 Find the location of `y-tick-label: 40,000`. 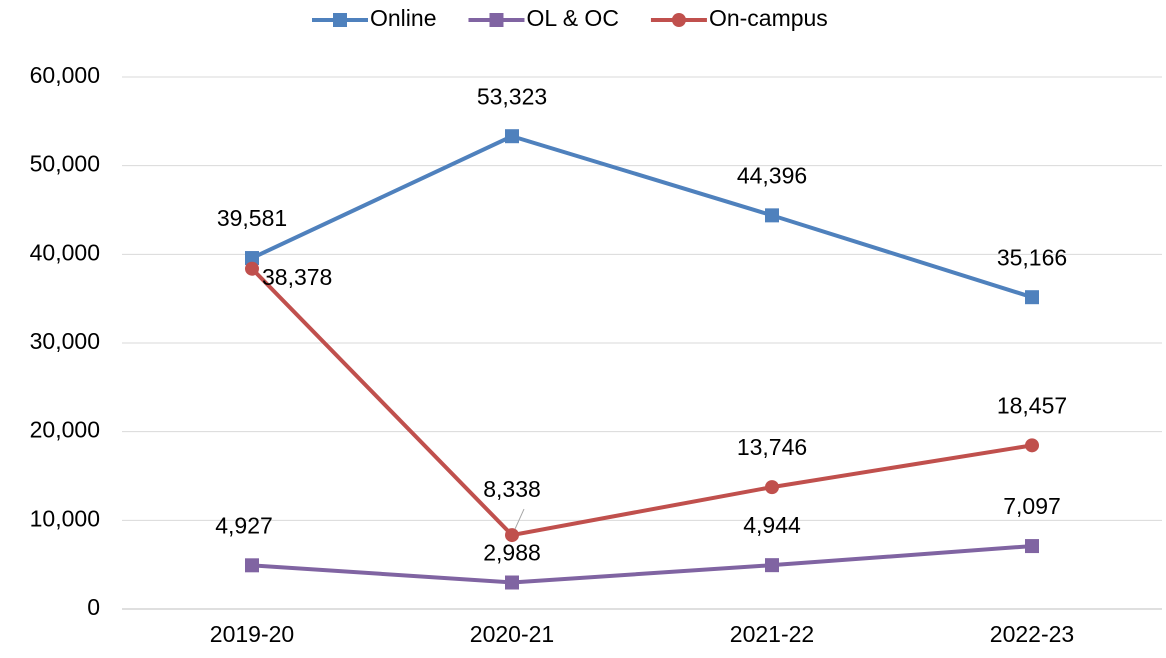

y-tick-label: 40,000 is located at coordinates (65, 252).